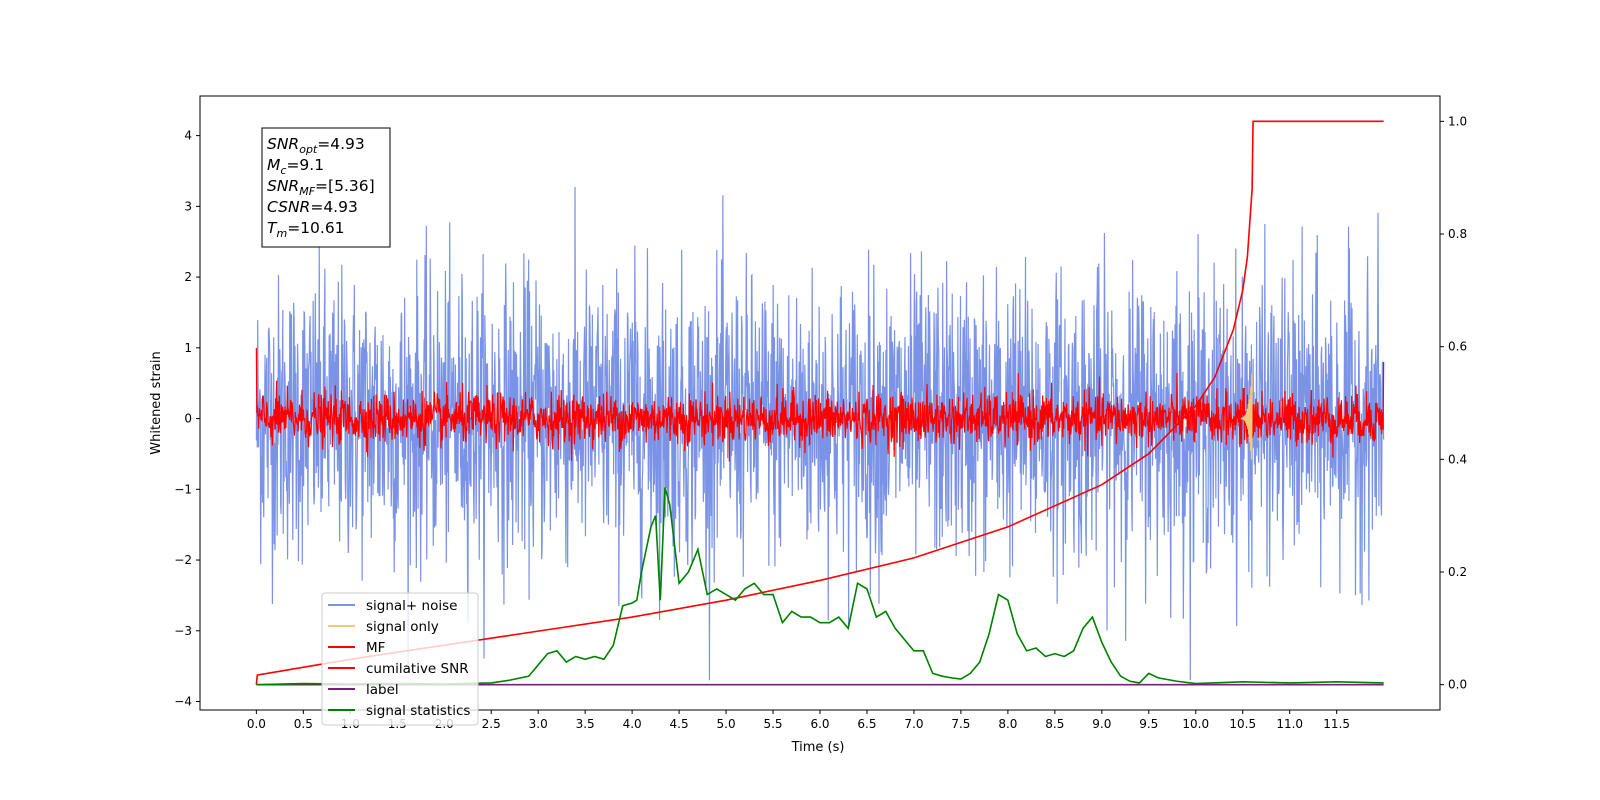  I want to click on info-box-frame, so click(326, 187).